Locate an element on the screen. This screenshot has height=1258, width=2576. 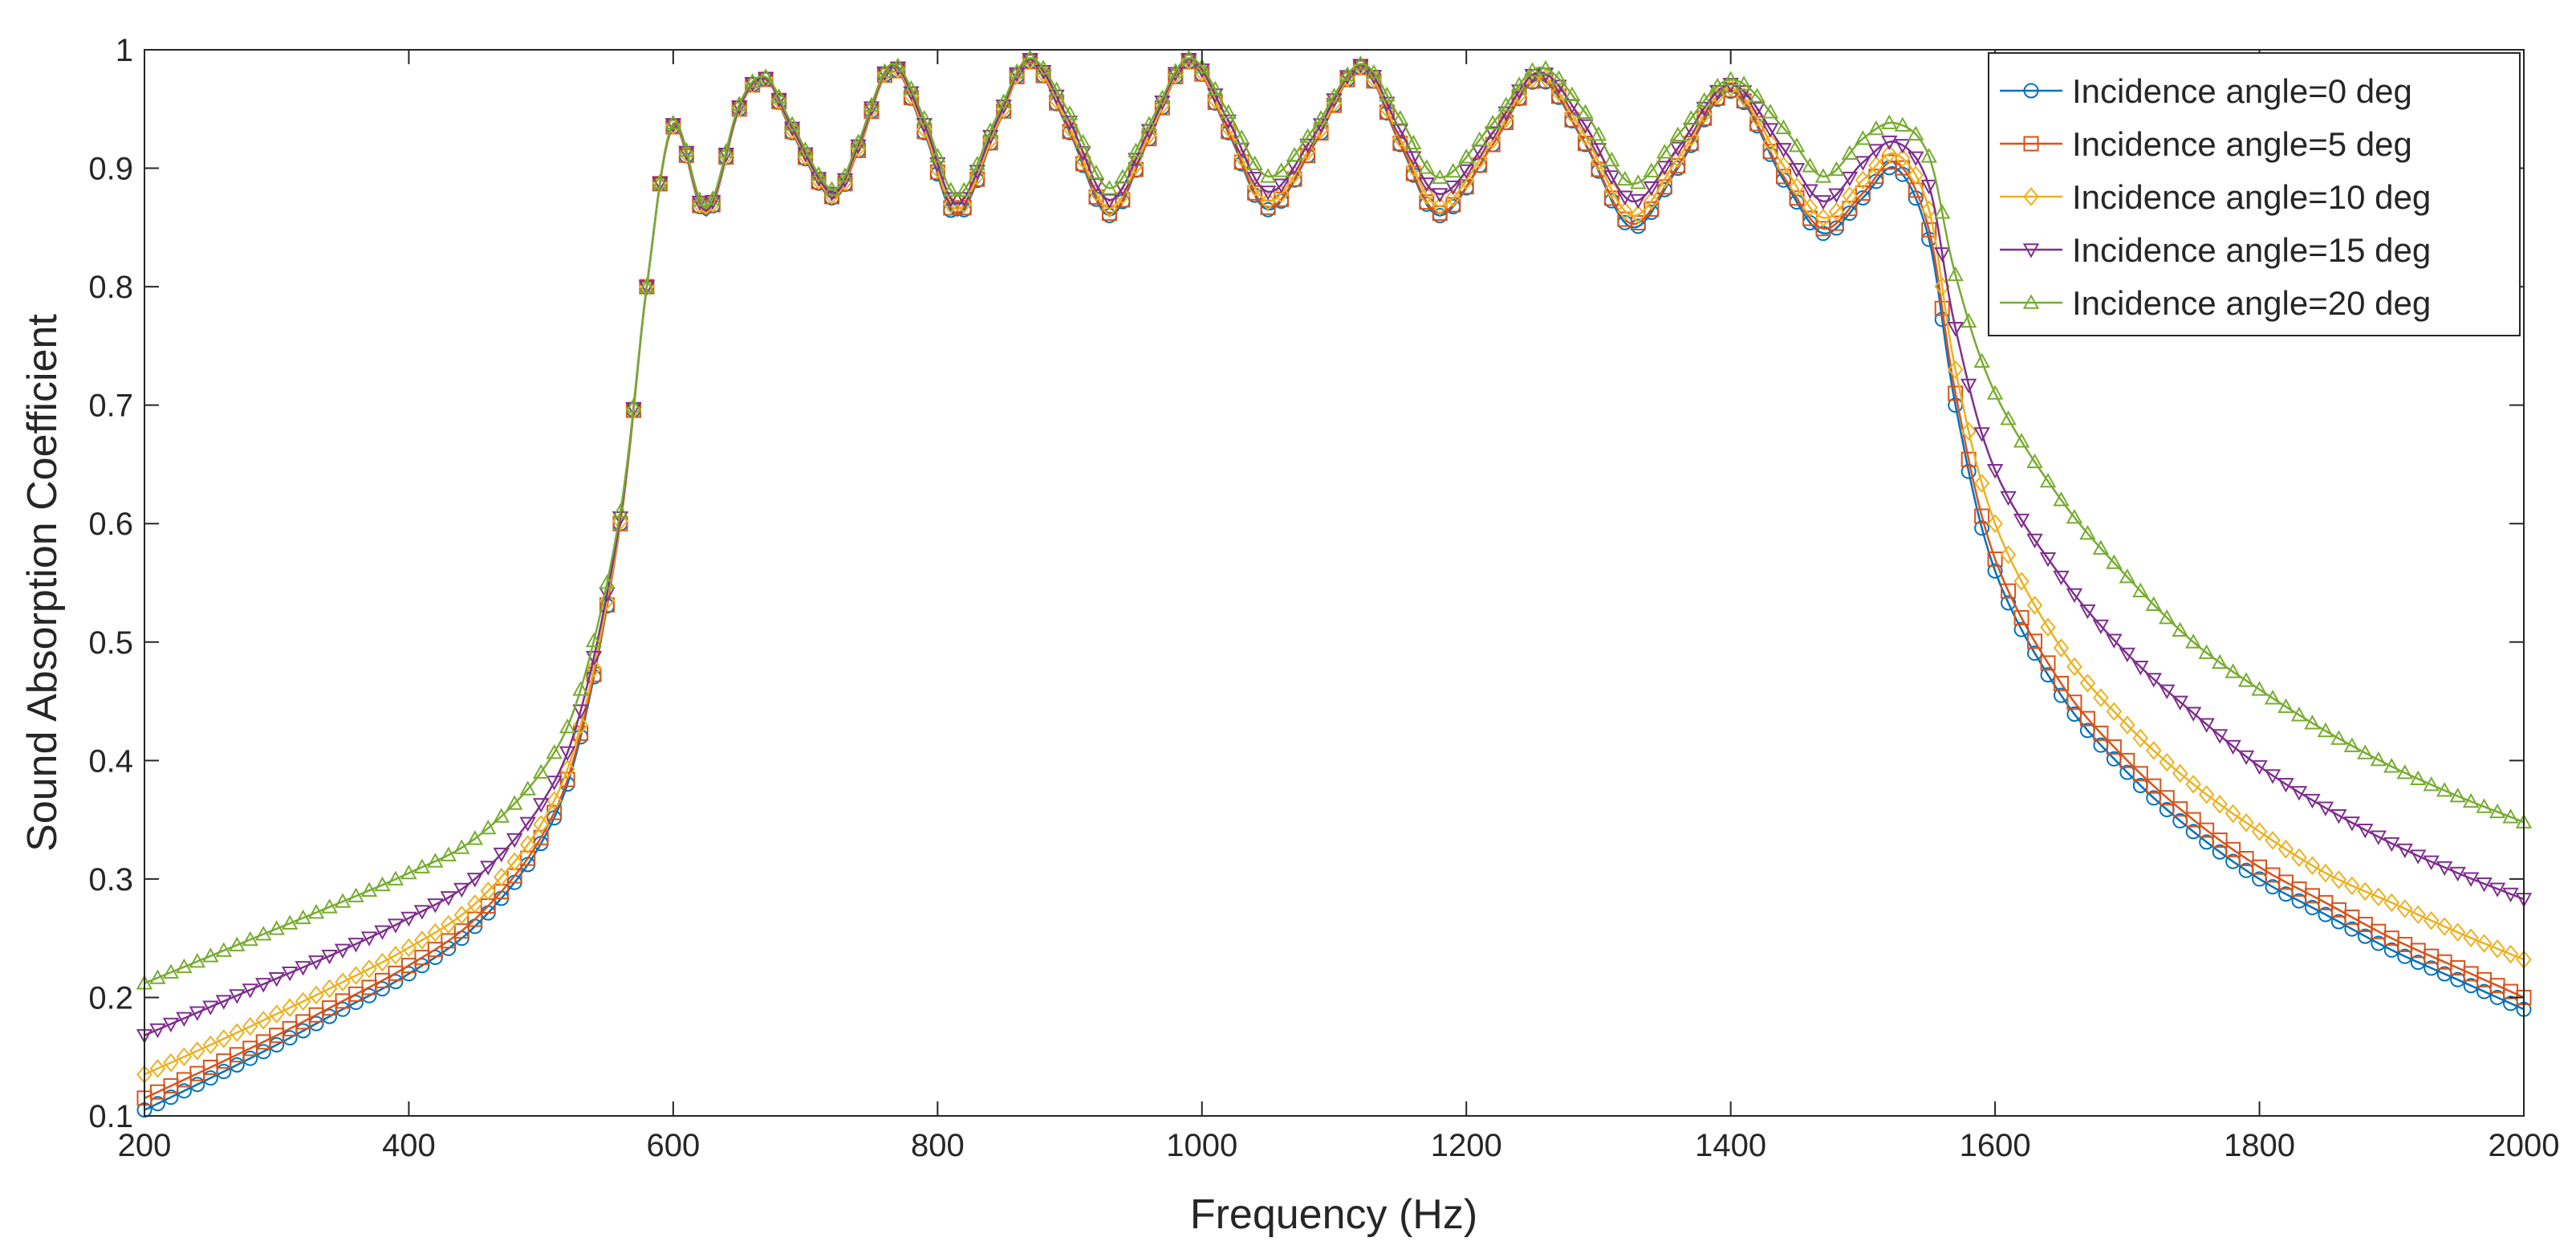
x-tick-label: 2000 is located at coordinates (2525, 1145).